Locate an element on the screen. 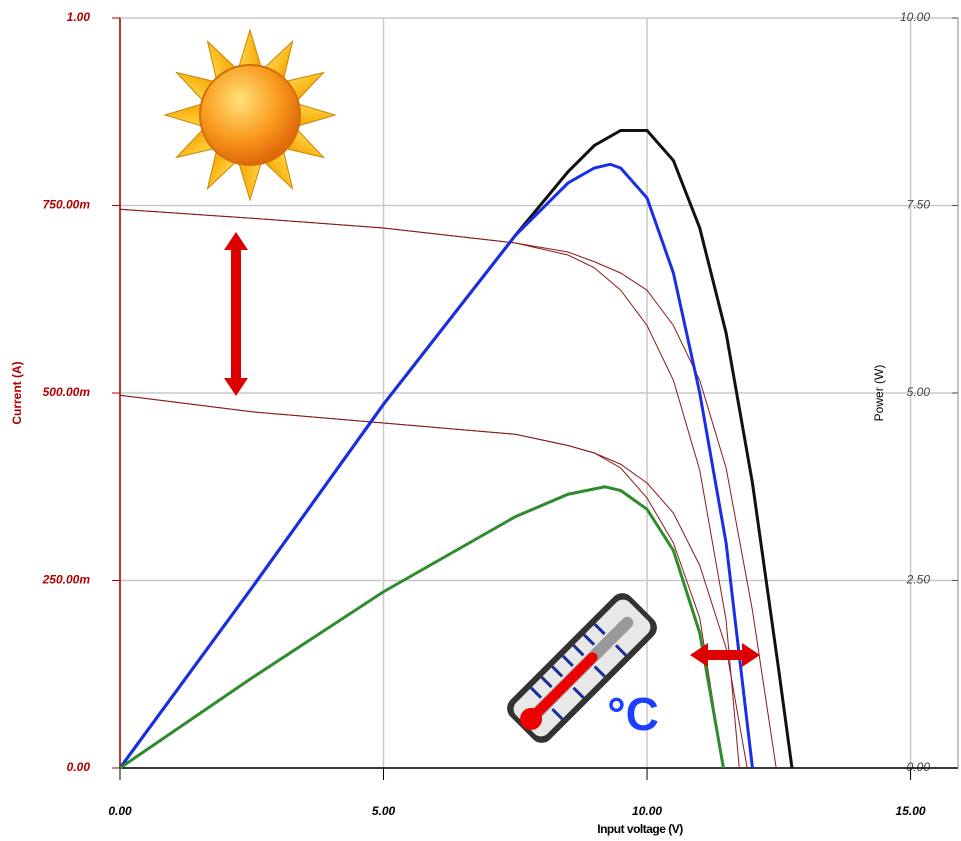  y-axis-title: Current (A) is located at coordinates (17, 392).